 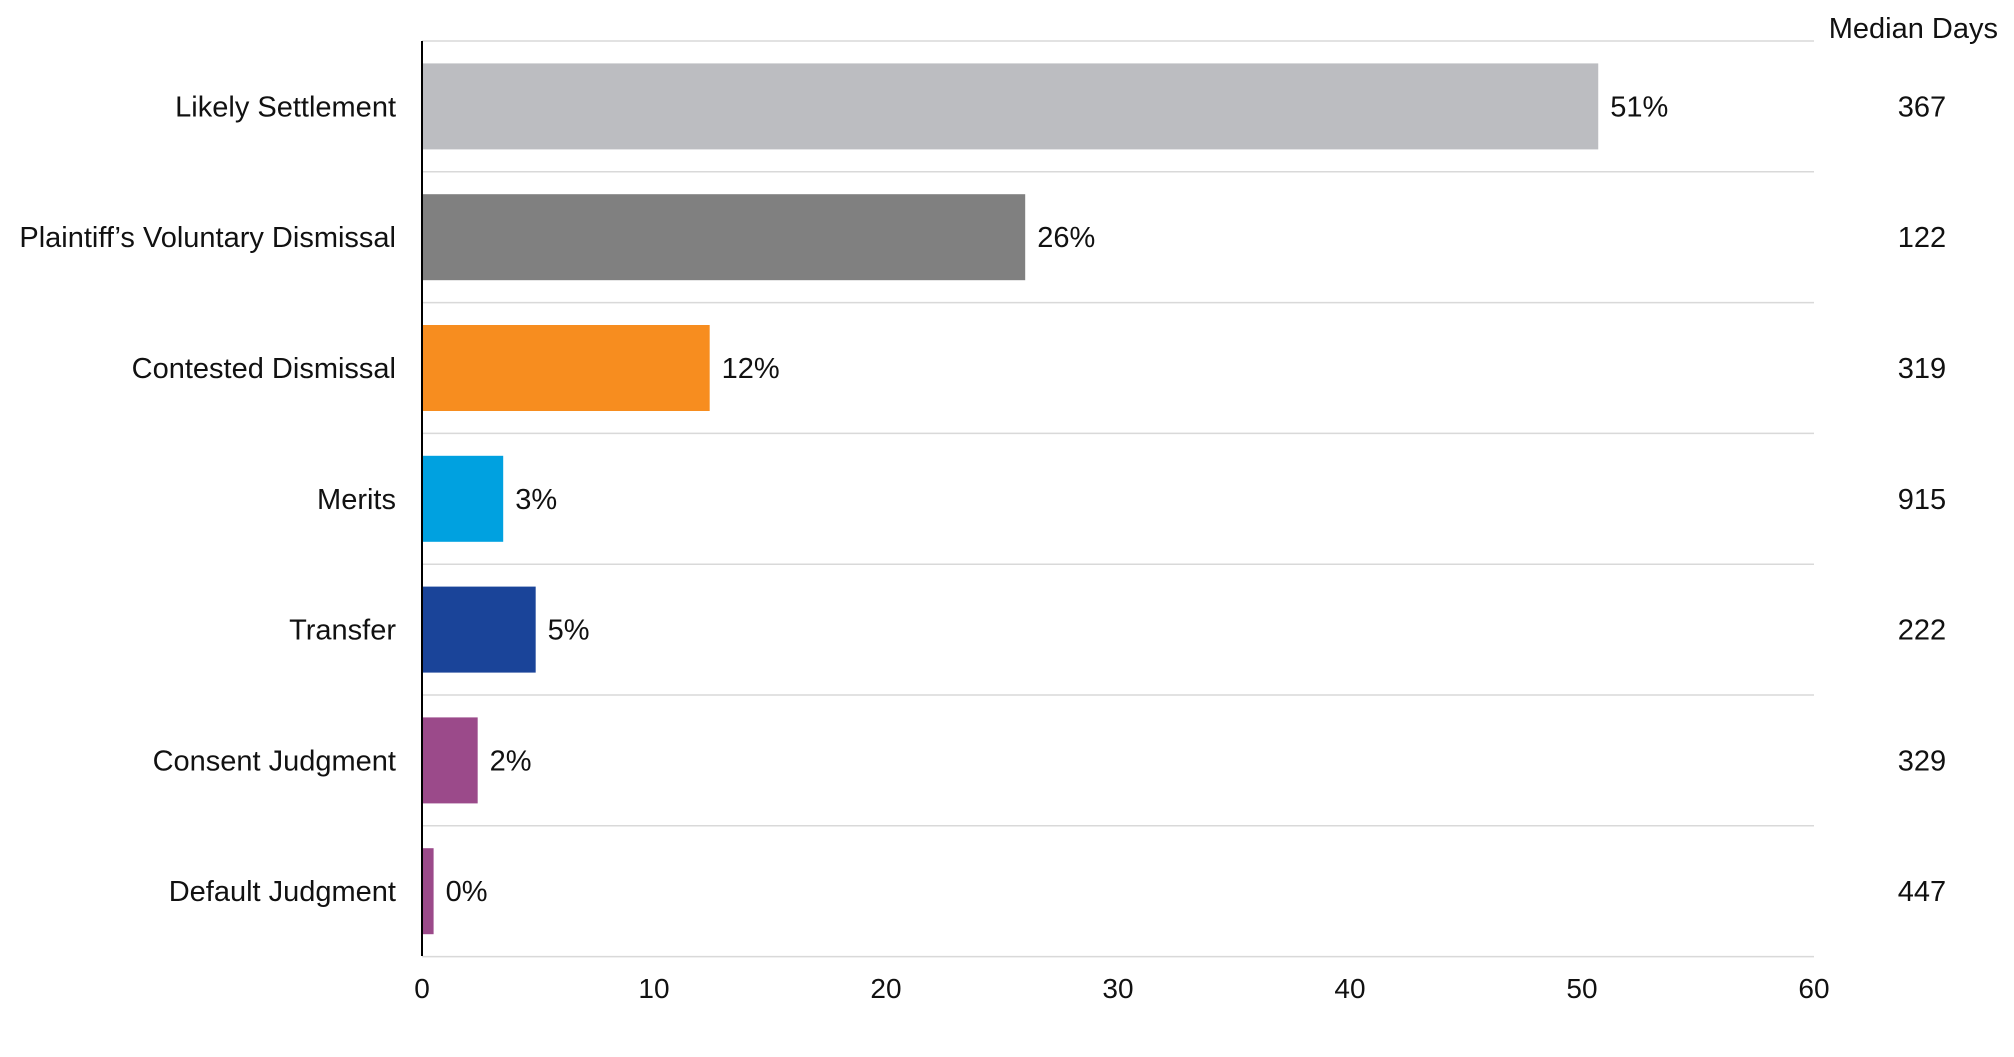 I want to click on category-label: Transfer, so click(x=342, y=631).